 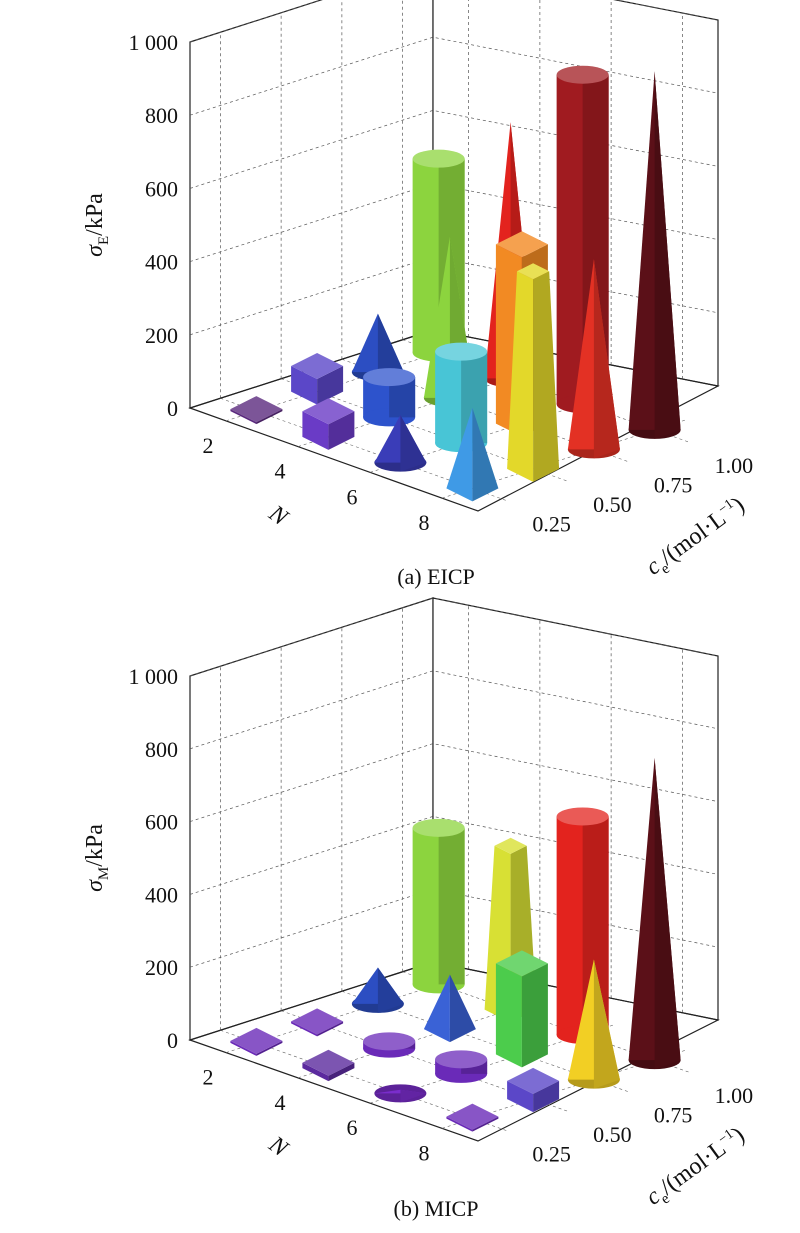 What do you see at coordinates (317, 379) in the screenshot?
I see `bar-hex` at bounding box center [317, 379].